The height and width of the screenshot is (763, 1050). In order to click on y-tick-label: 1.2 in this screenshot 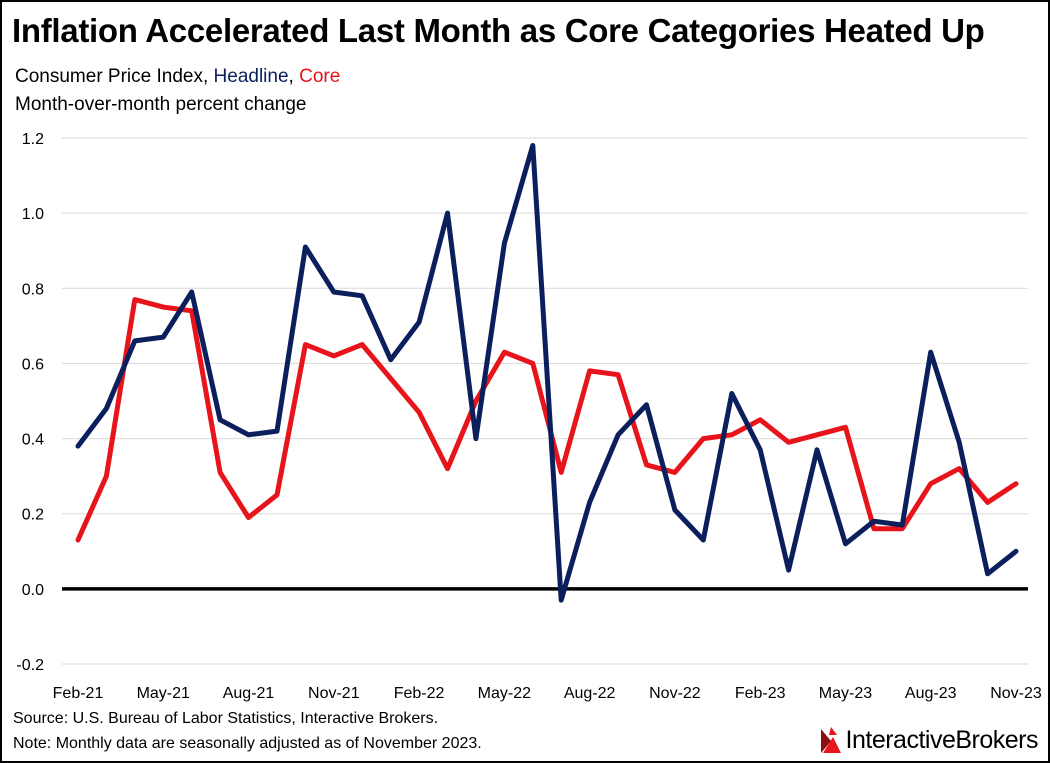, I will do `click(33, 139)`.